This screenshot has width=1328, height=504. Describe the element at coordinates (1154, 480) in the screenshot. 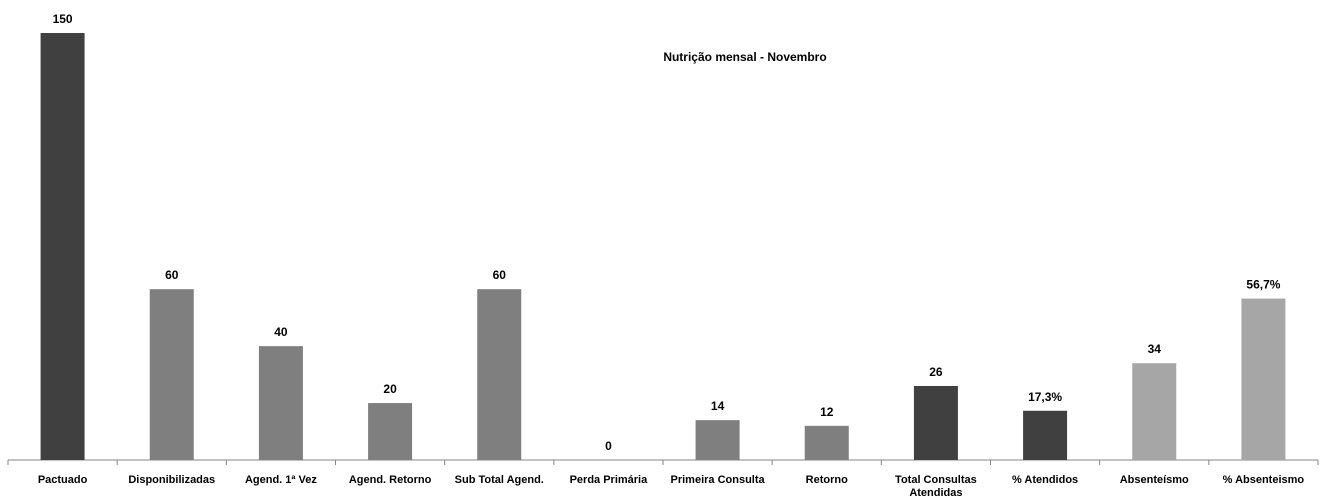

I see `x-tick-label: Absenteísmo` at that location.